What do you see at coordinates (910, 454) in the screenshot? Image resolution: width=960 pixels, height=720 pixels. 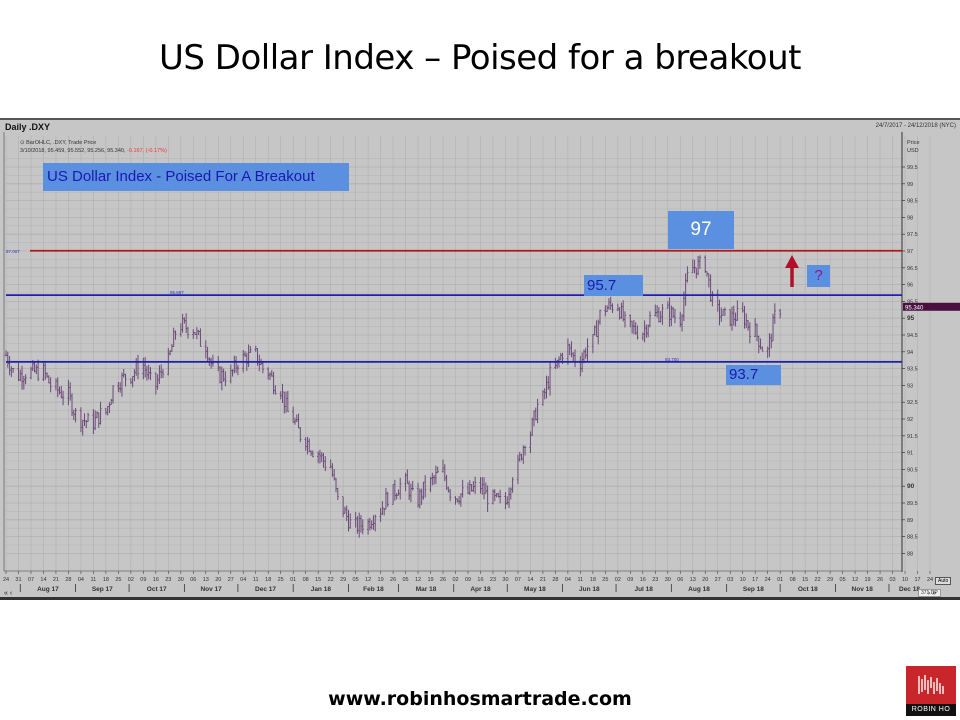 I see `svg-text: 91` at bounding box center [910, 454].